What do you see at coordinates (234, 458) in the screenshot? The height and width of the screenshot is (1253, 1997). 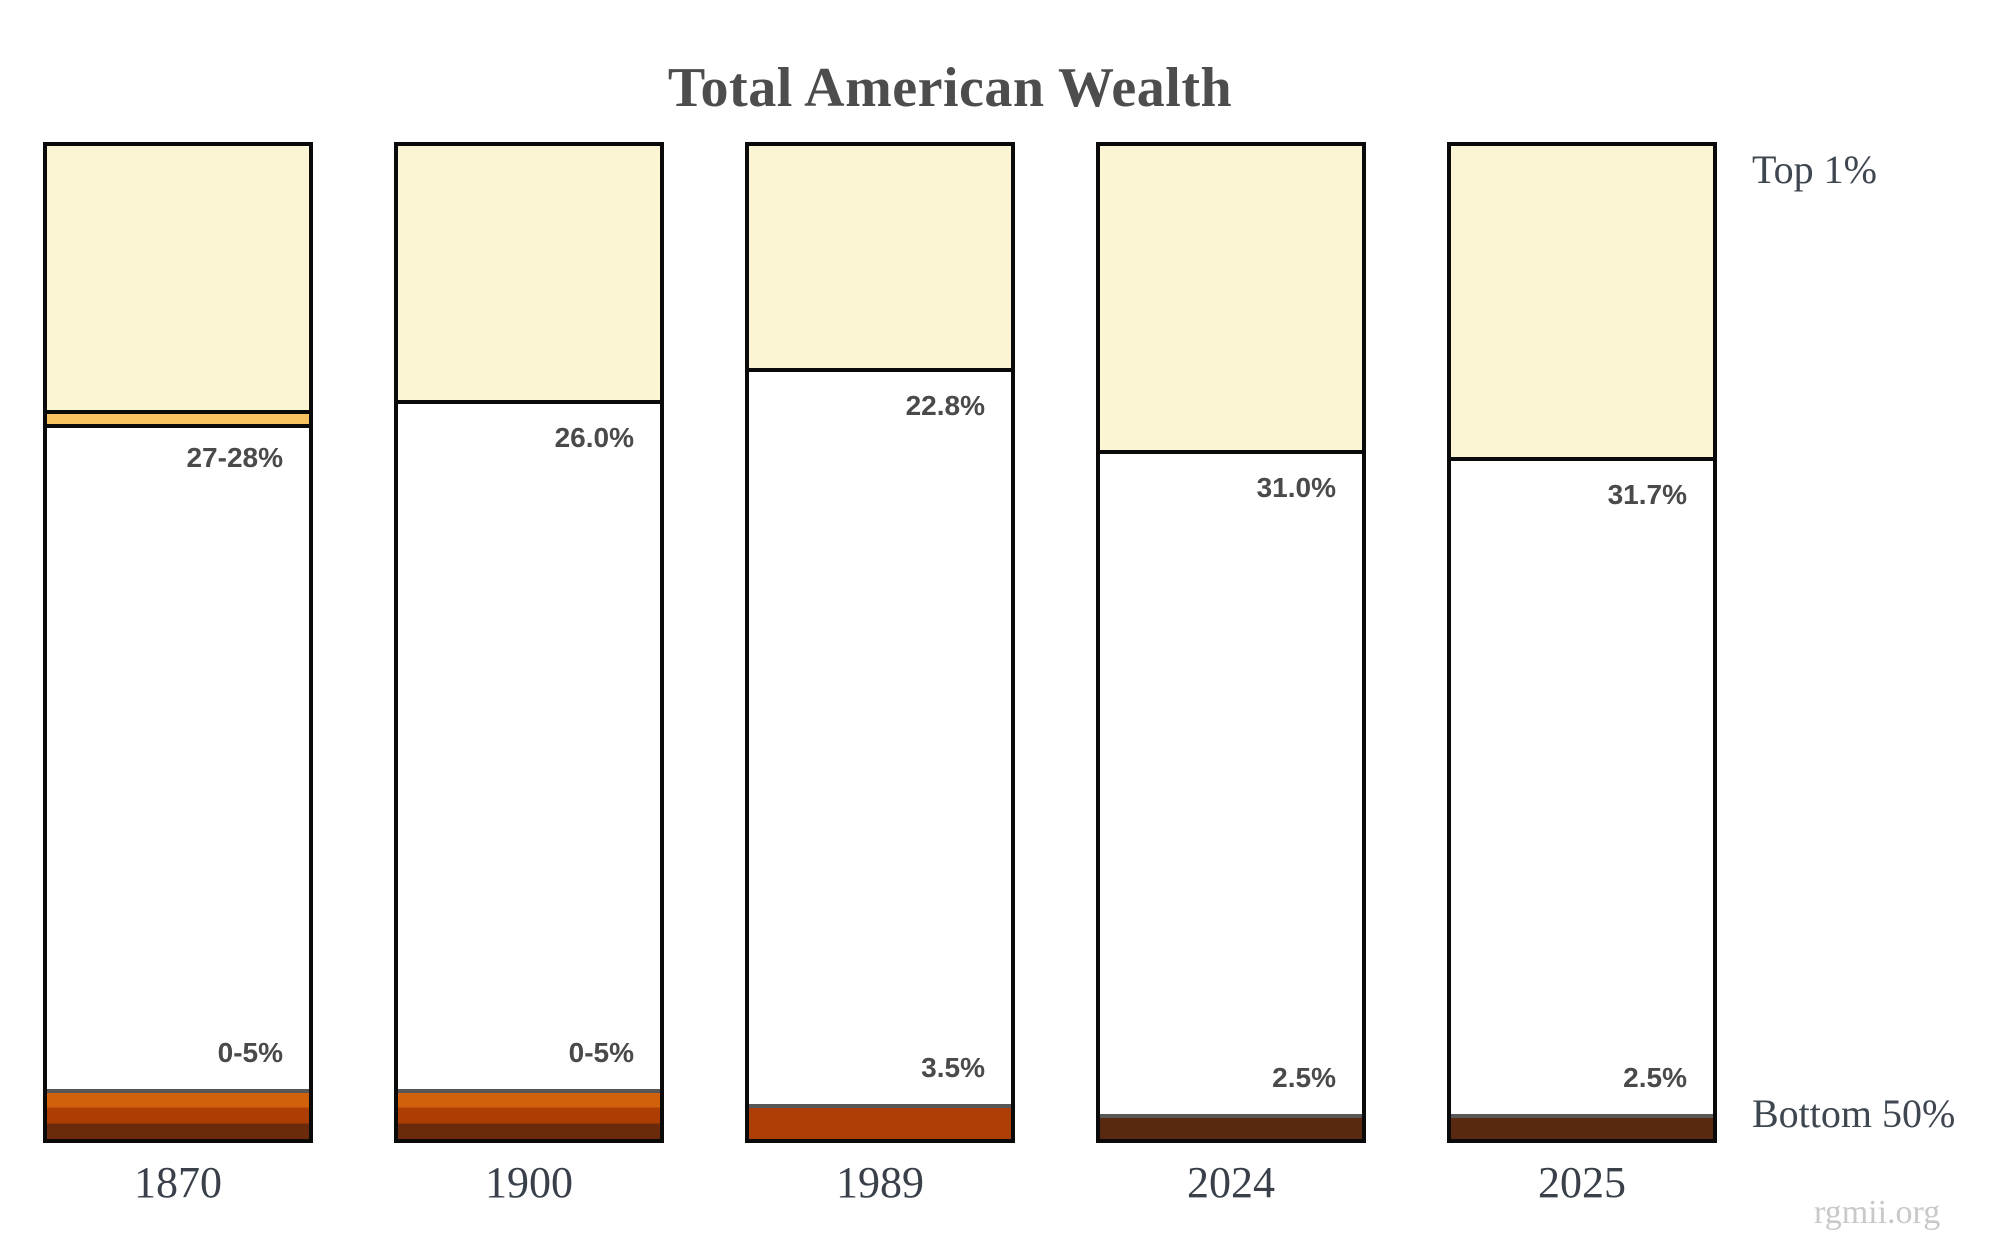 I see `top-share-label: 27-28%` at bounding box center [234, 458].